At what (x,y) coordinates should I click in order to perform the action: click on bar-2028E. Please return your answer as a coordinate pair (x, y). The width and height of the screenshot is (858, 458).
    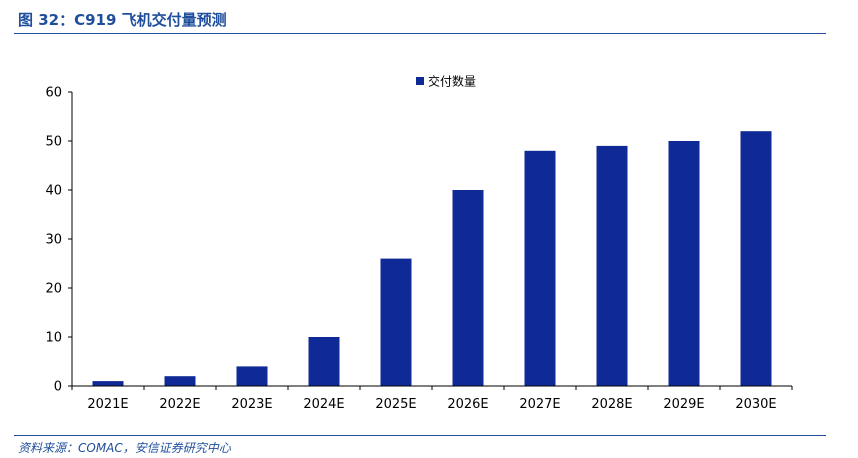
    Looking at the image, I should click on (612, 265).